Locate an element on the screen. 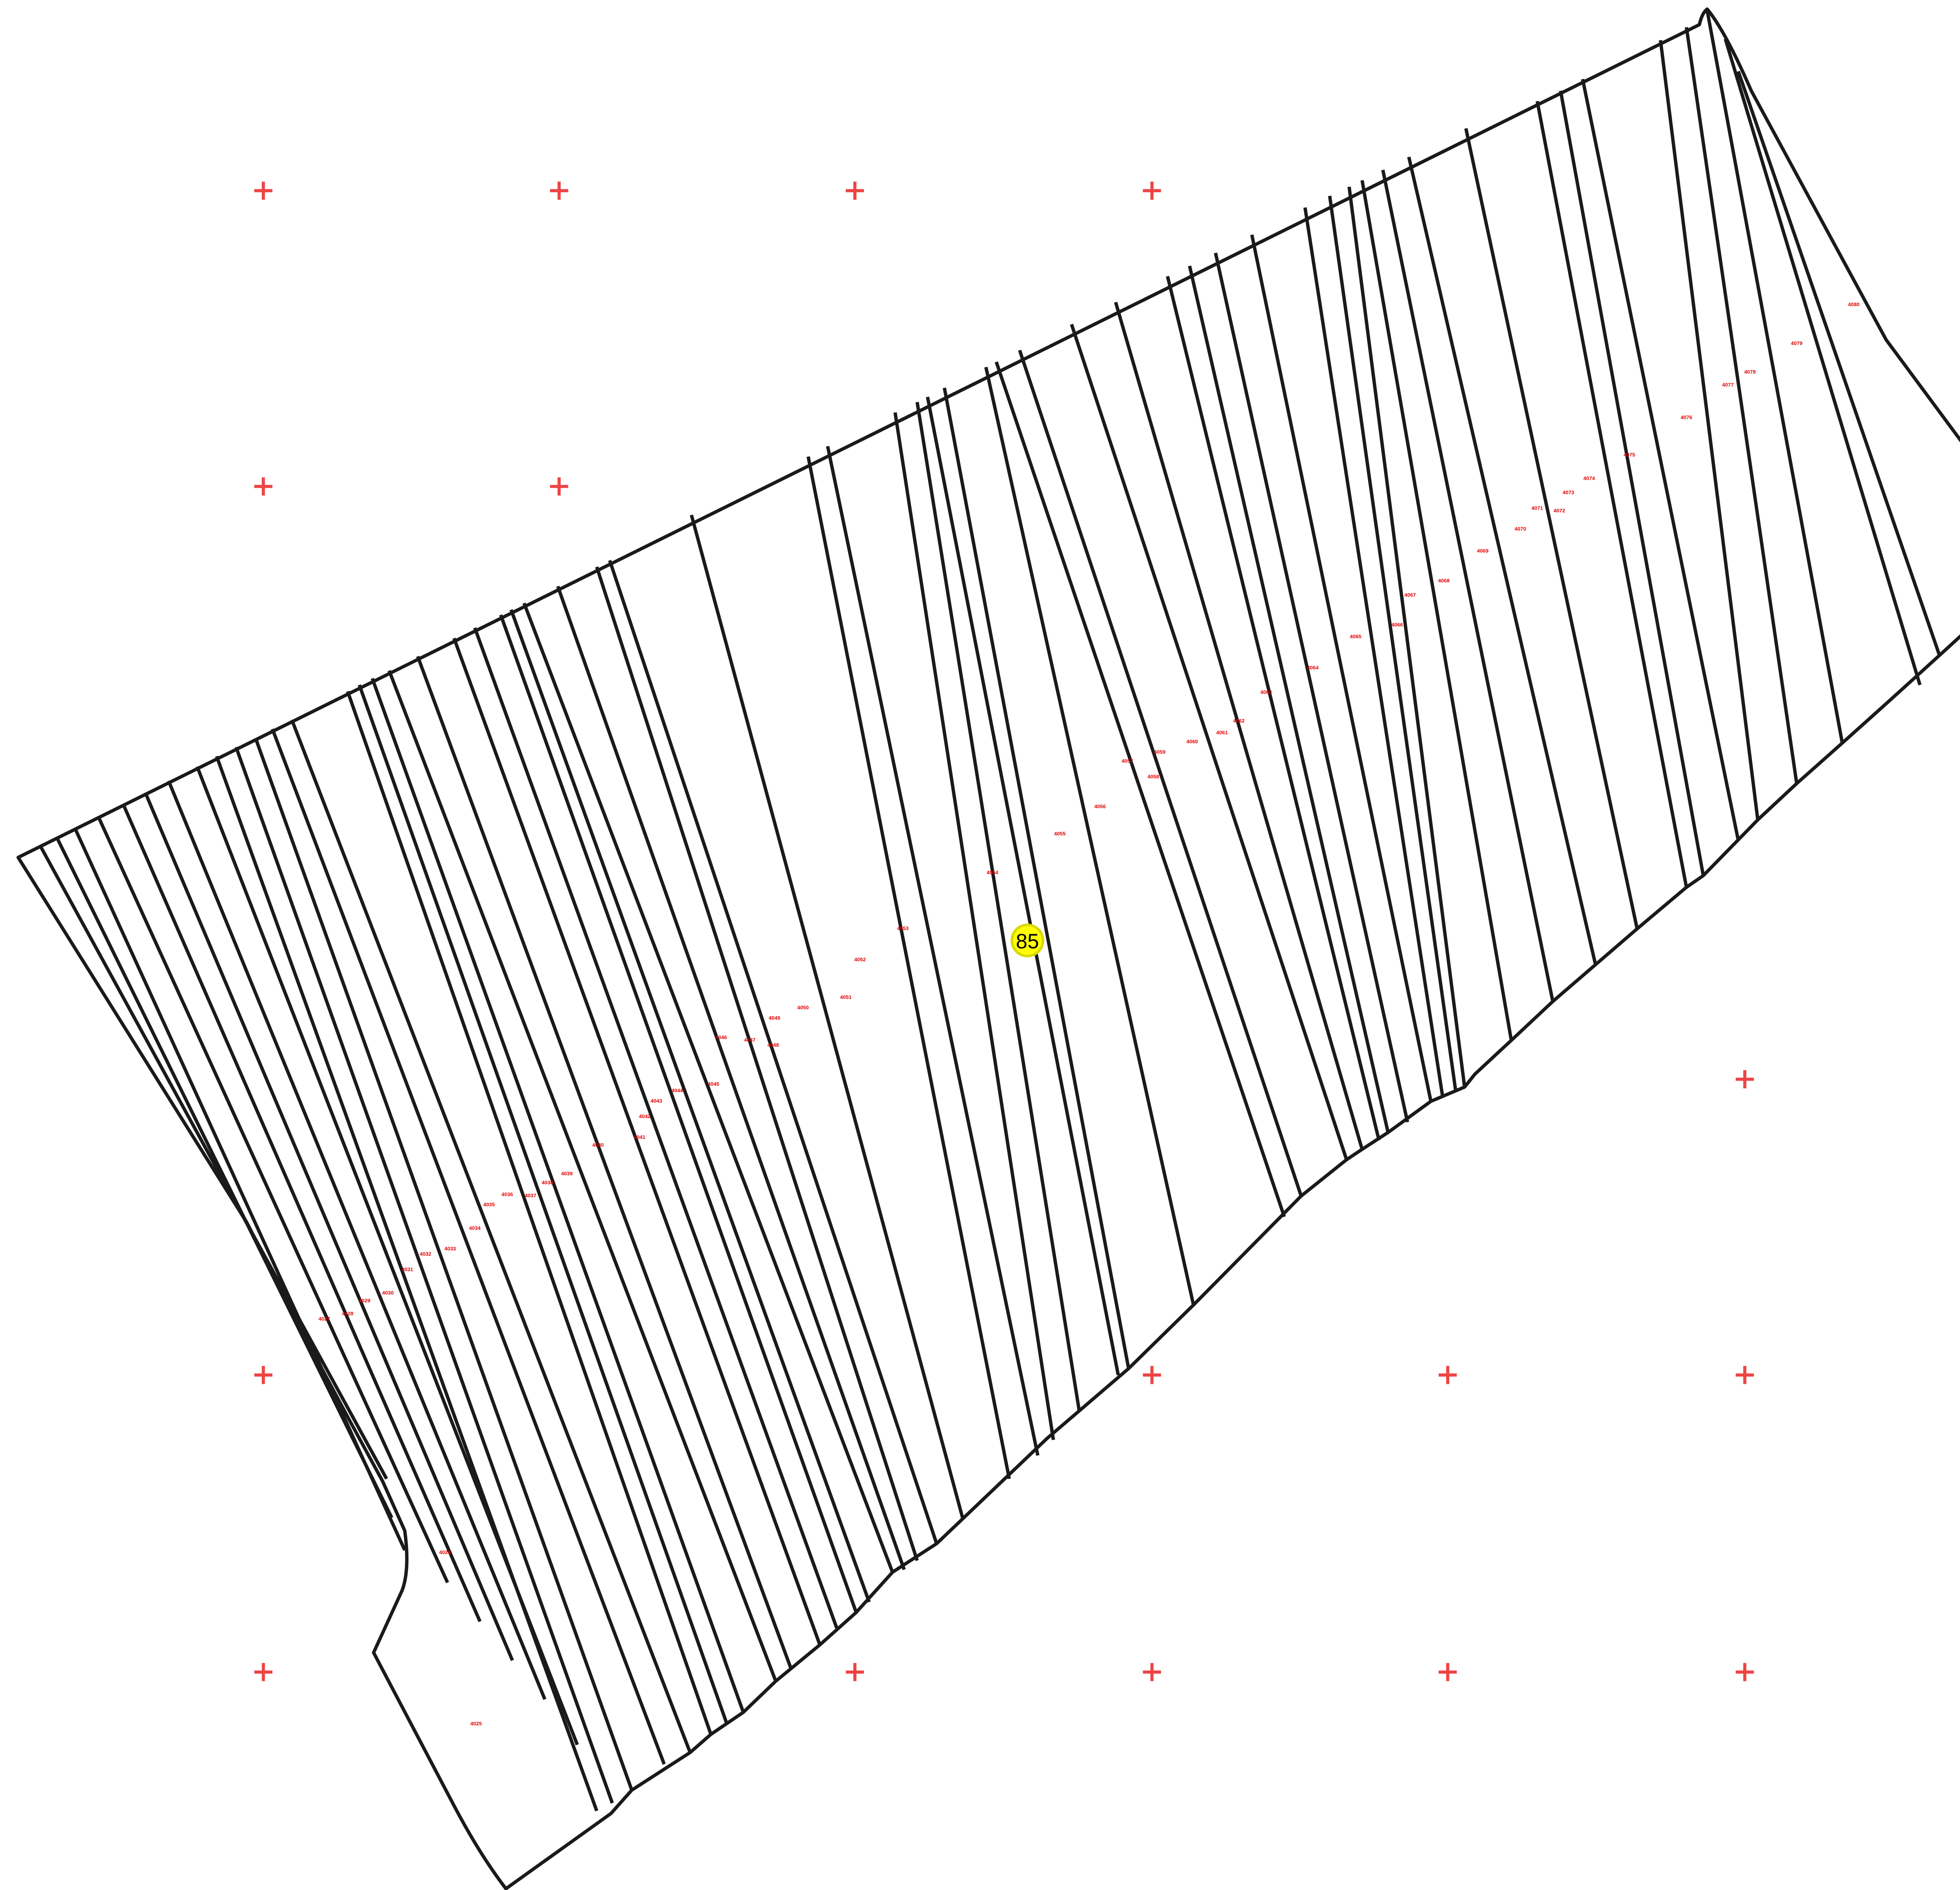 The height and width of the screenshot is (1890, 1960). parcel-number-label: 4062 is located at coordinates (1239, 721).